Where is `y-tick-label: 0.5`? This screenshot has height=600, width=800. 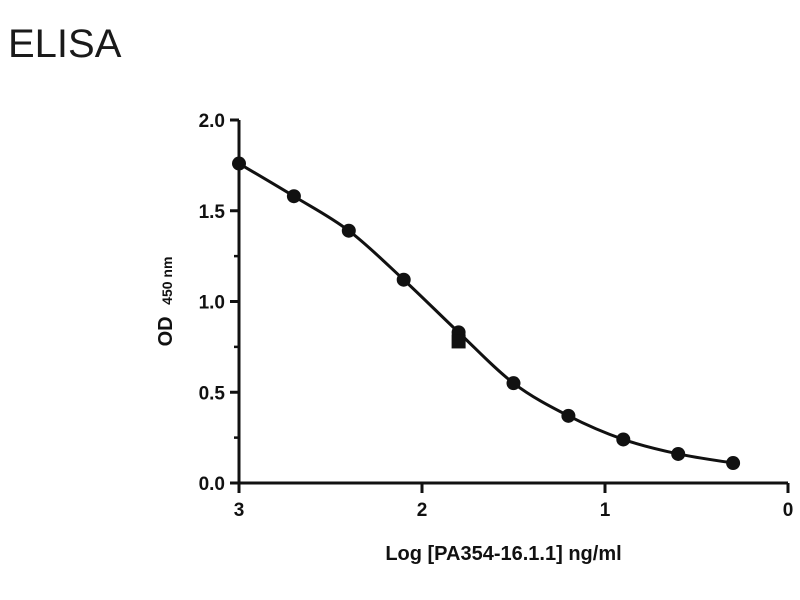 y-tick-label: 0.5 is located at coordinates (212, 393).